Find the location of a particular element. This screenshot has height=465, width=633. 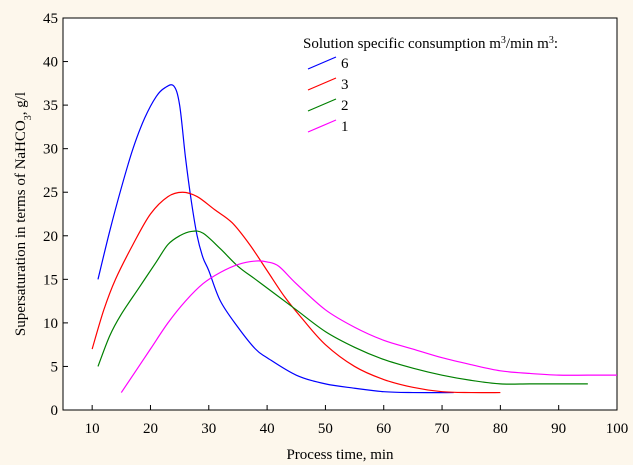

y-tick-label: 40 is located at coordinates (50, 63).